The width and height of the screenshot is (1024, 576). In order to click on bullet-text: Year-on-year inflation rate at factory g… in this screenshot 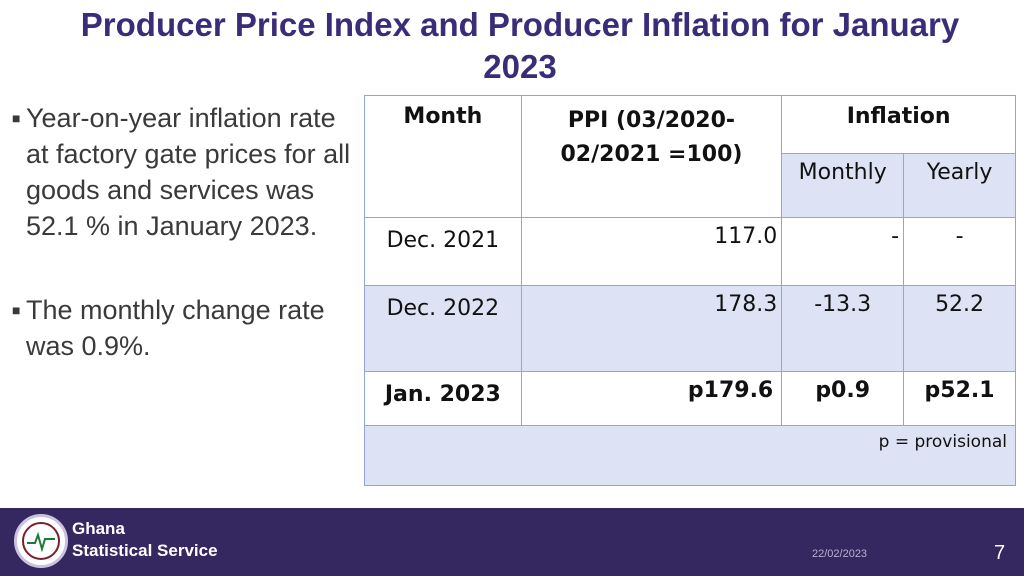, I will do `click(188, 172)`.